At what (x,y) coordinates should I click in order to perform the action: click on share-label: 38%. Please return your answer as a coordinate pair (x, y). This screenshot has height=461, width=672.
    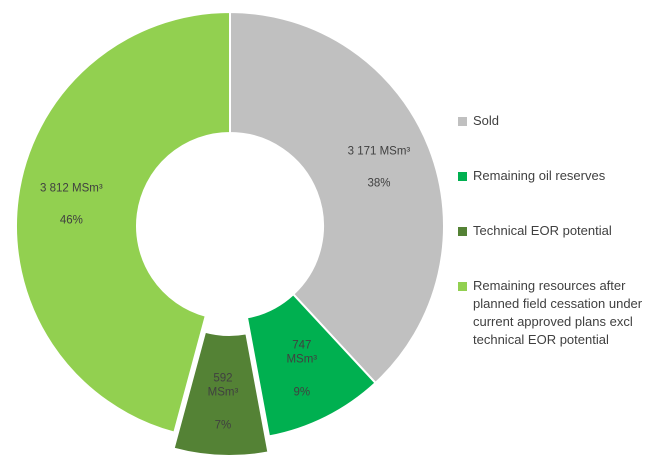
    Looking at the image, I should click on (379, 183).